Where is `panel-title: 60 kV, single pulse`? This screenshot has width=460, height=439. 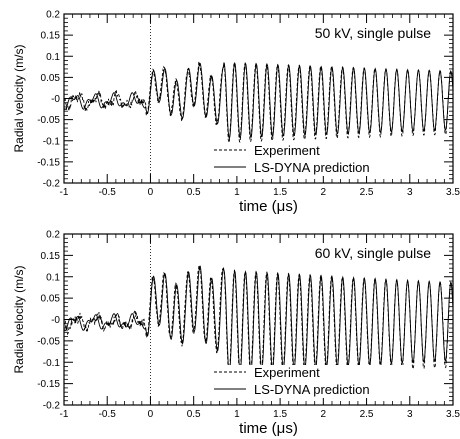 panel-title: 60 kV, single pulse is located at coordinates (373, 253).